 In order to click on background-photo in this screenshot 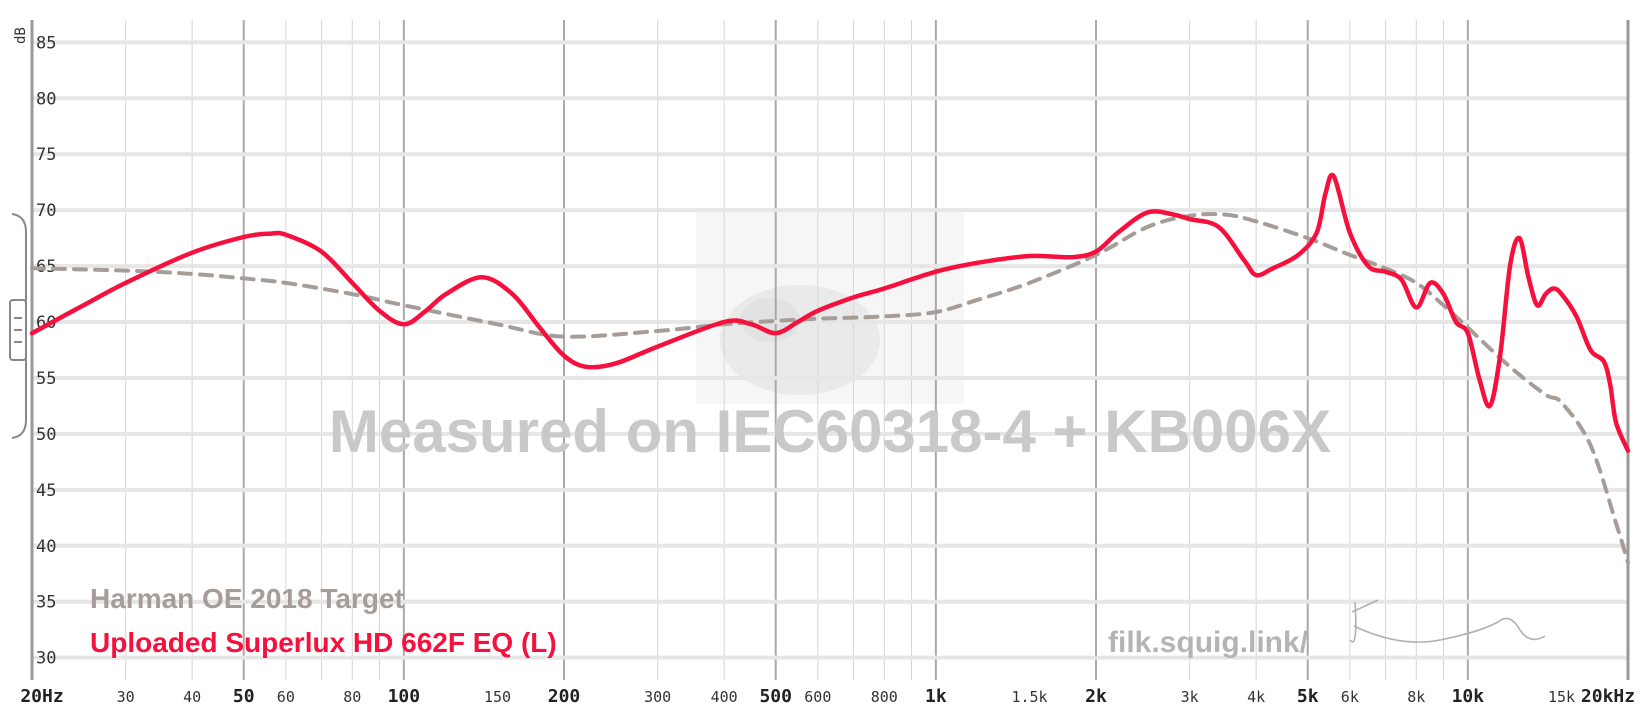, I will do `click(830, 308)`.